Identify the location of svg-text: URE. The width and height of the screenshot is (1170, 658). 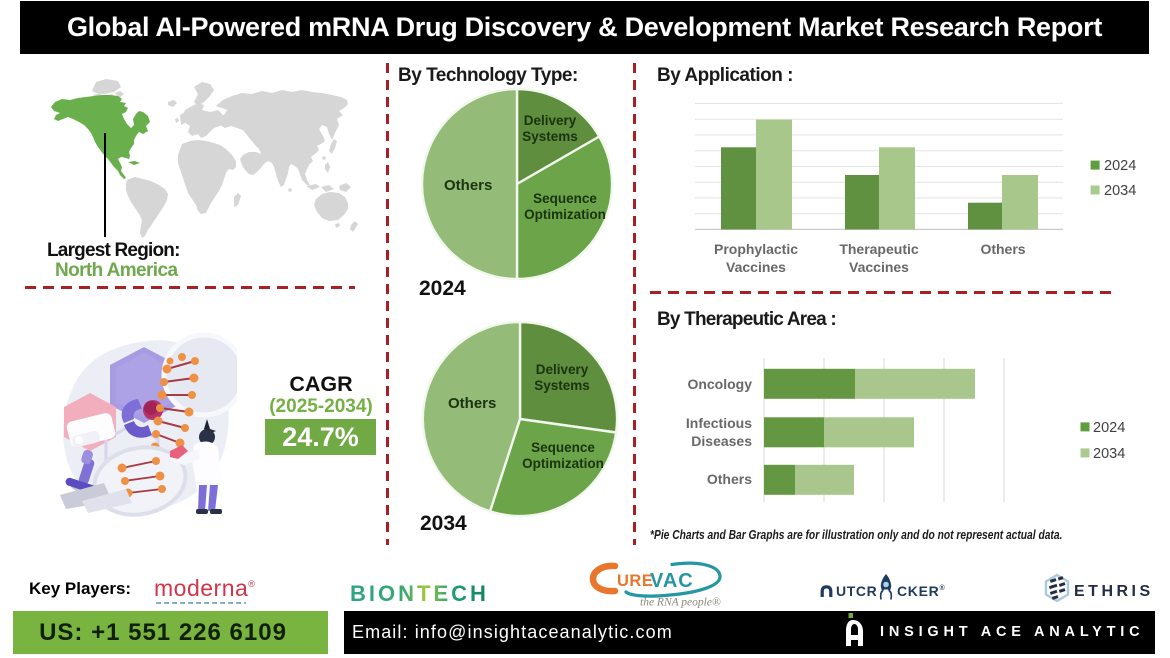
(635, 581).